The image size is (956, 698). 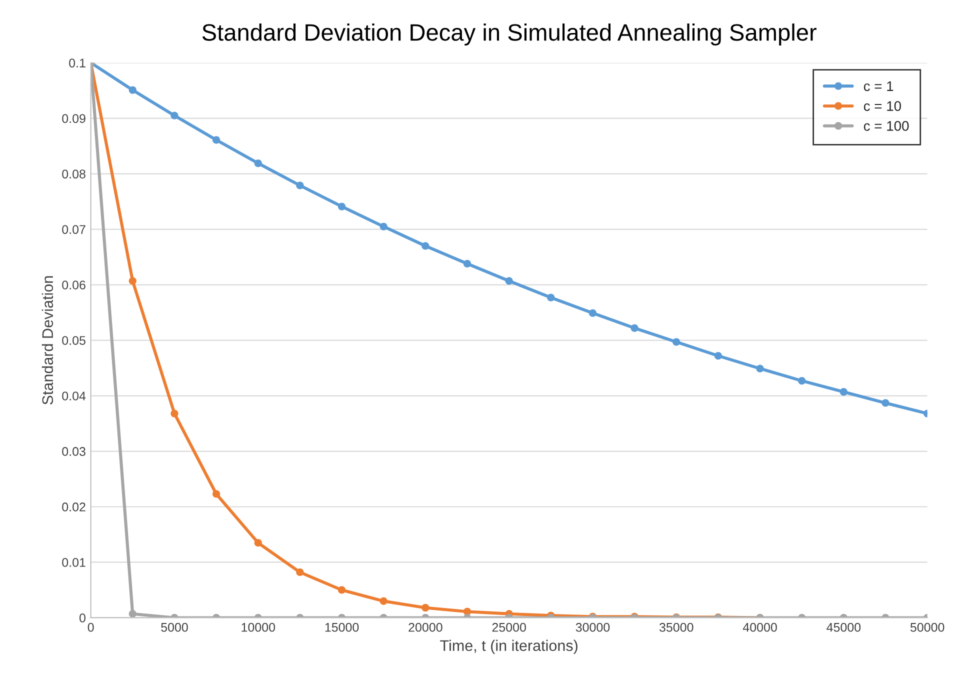 I want to click on x-tick-label: 10000, so click(x=259, y=627).